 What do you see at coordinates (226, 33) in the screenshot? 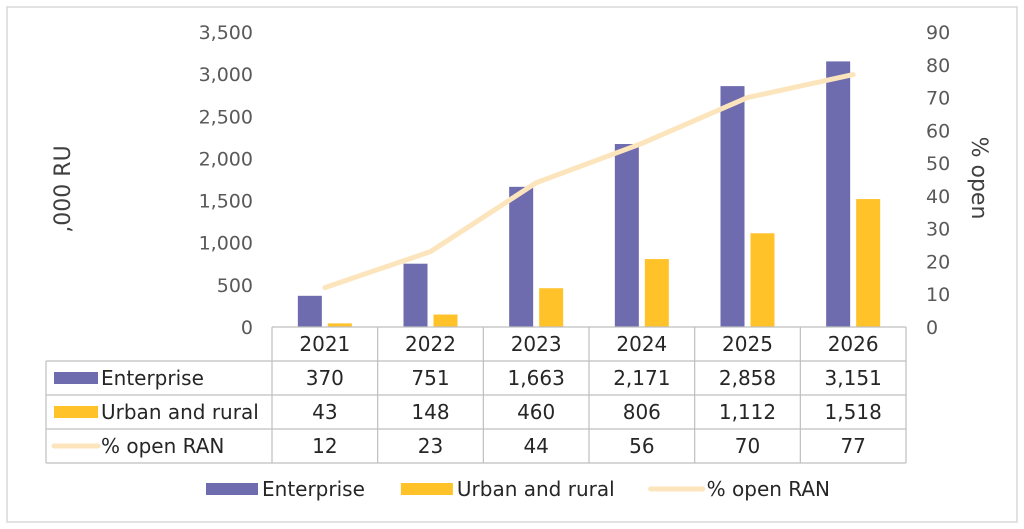
I see `y-tick-label: 3,500` at bounding box center [226, 33].